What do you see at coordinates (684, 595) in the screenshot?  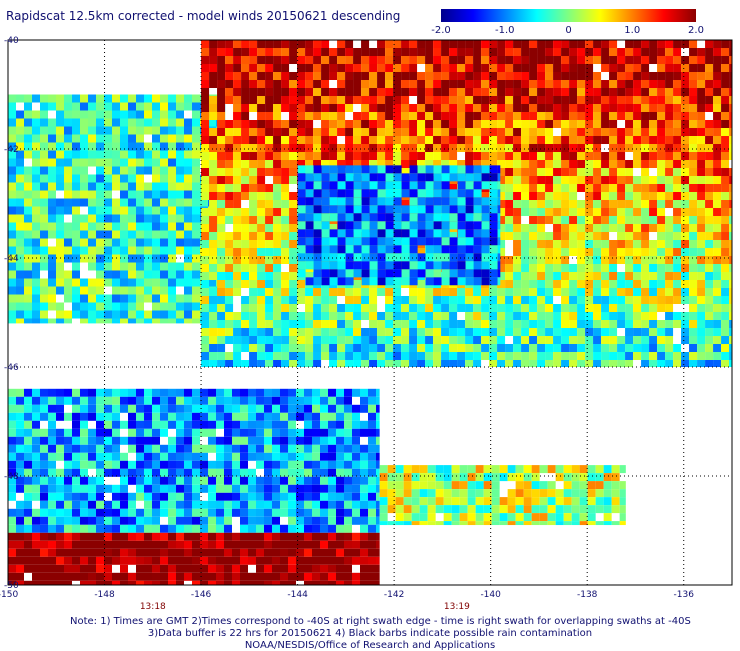 I see `longitude-tick-label: -136` at bounding box center [684, 595].